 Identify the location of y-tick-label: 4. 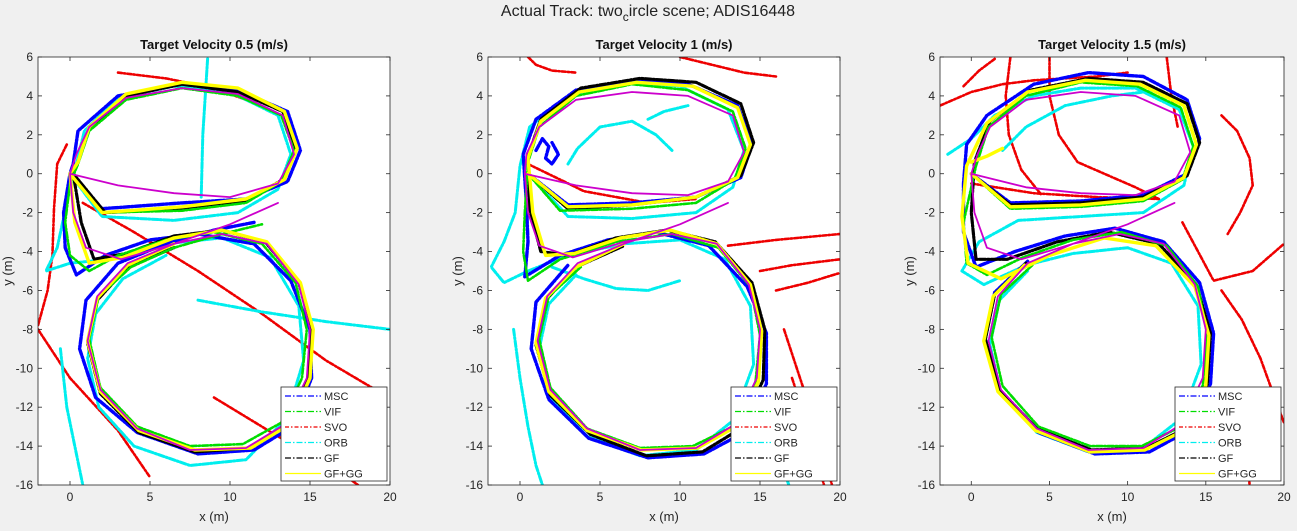
(29, 96).